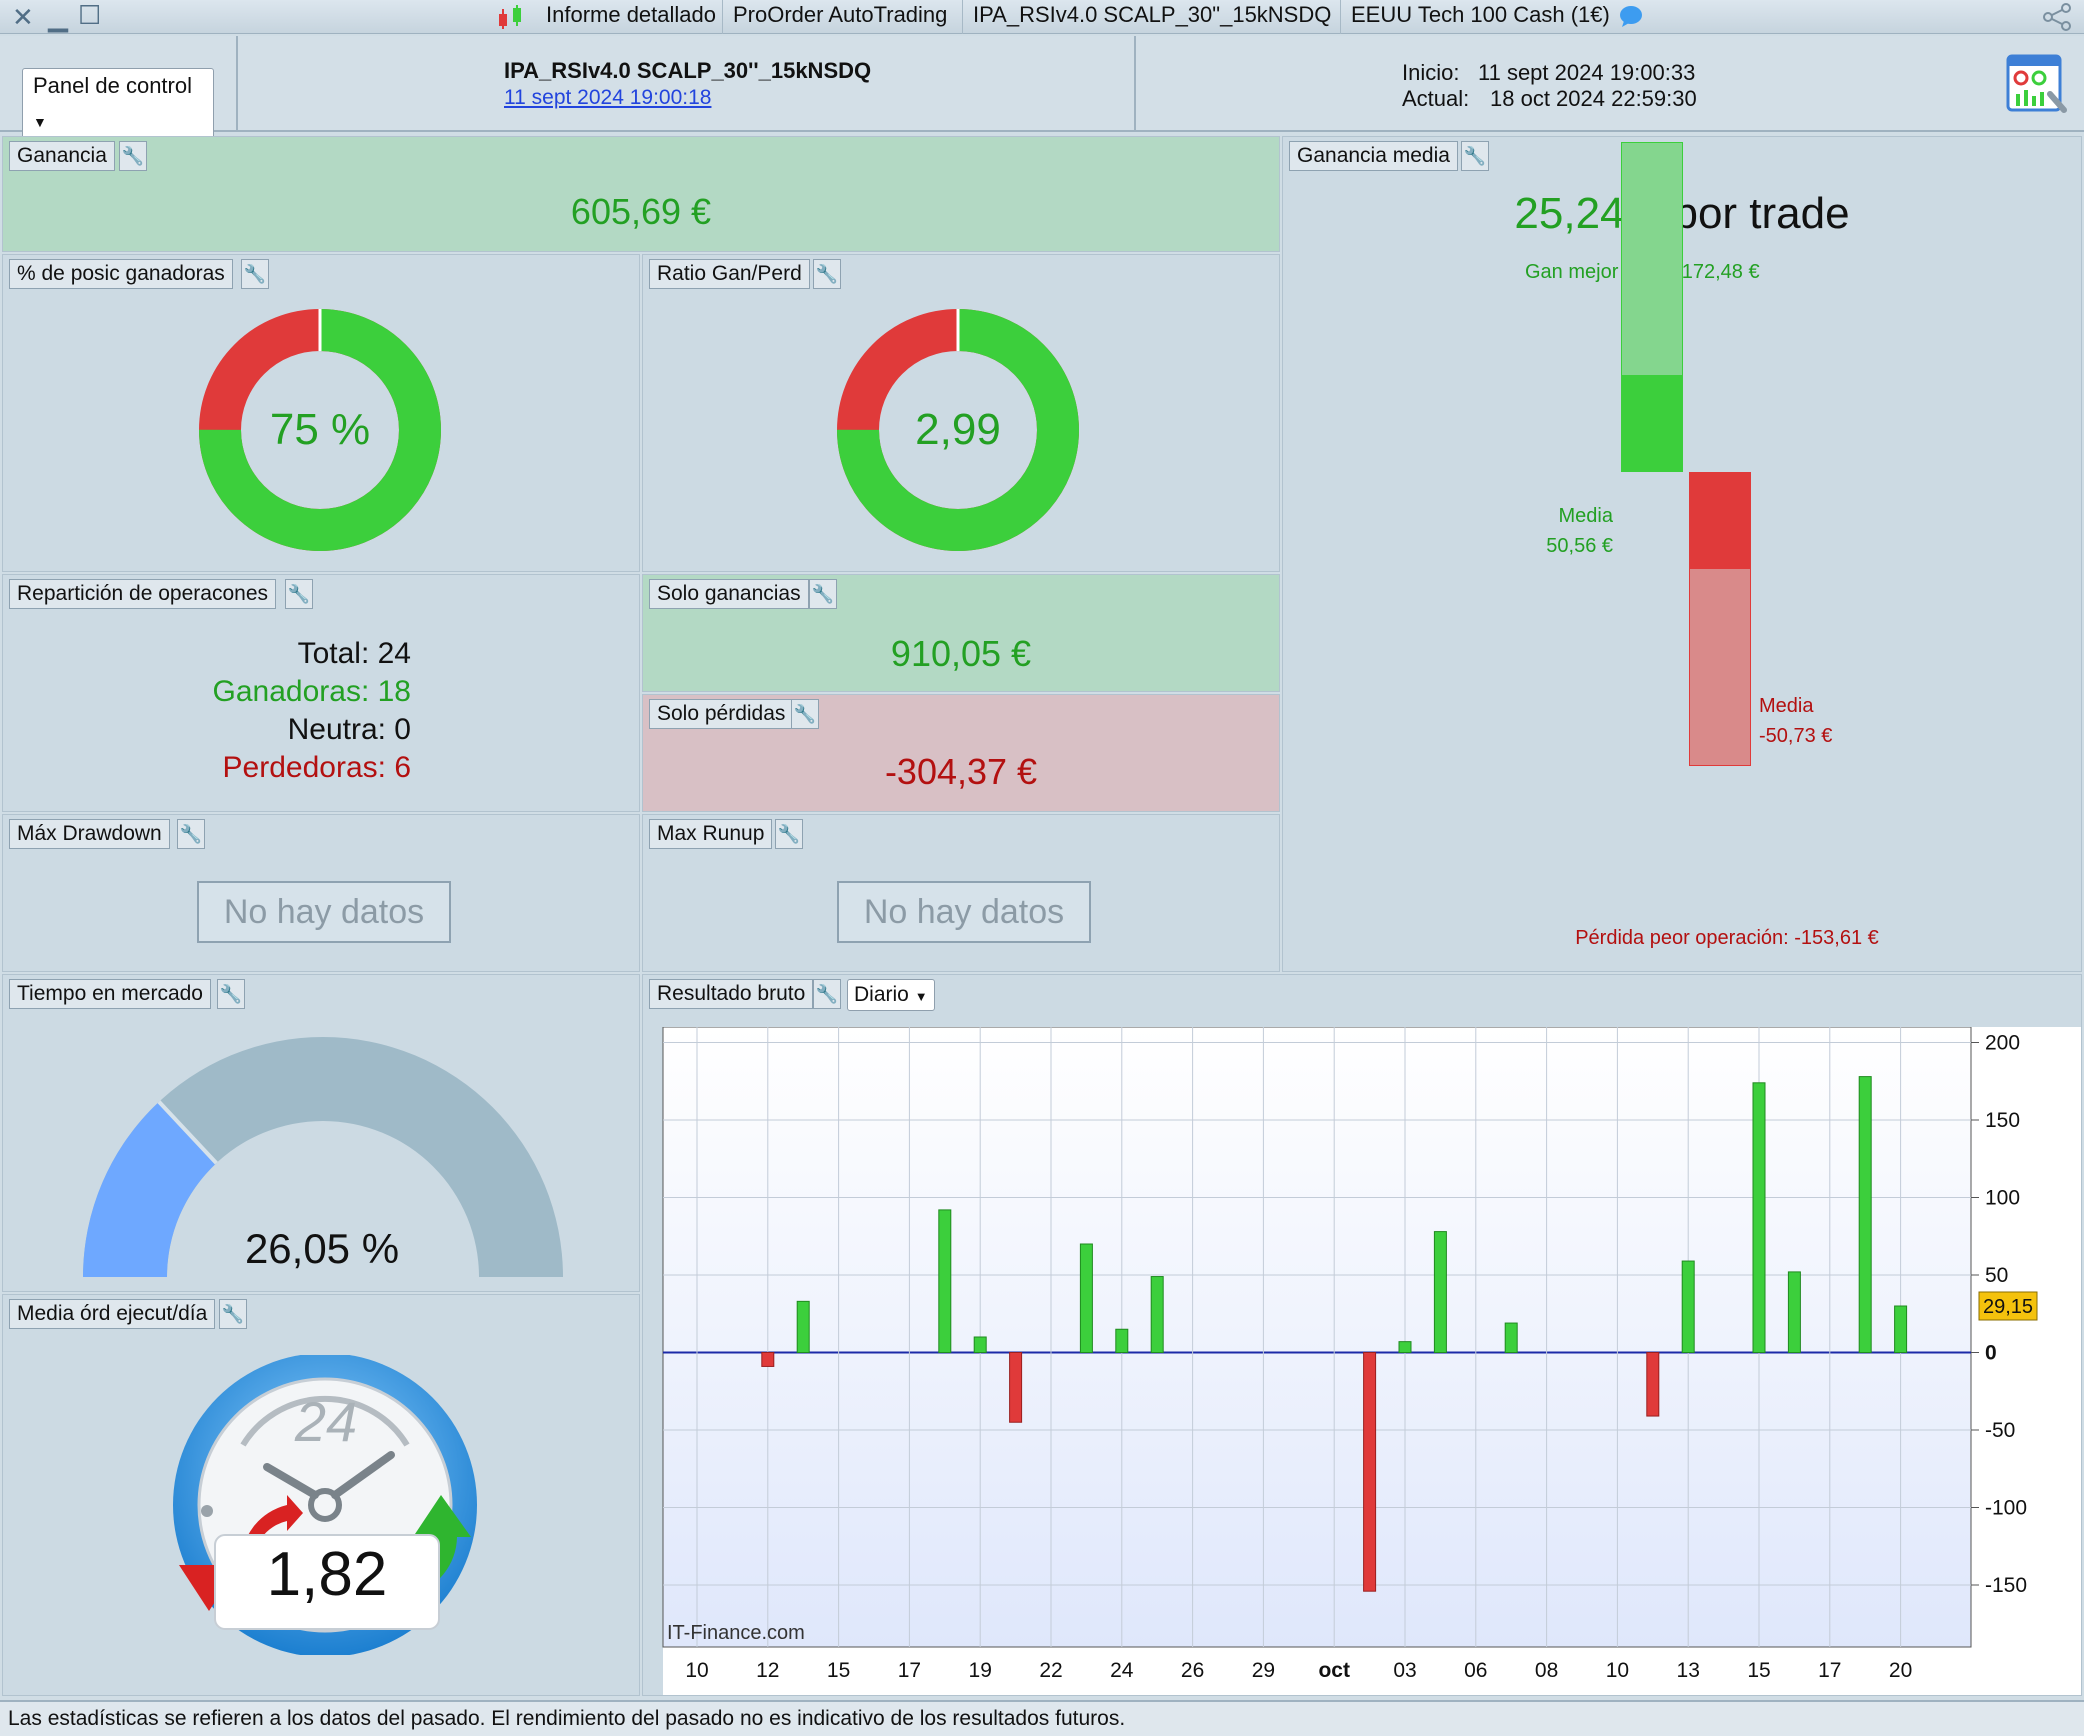 Image resolution: width=2084 pixels, height=1736 pixels. What do you see at coordinates (736, 1633) in the screenshot?
I see `chart-watermark: IT-Finance.com` at bounding box center [736, 1633].